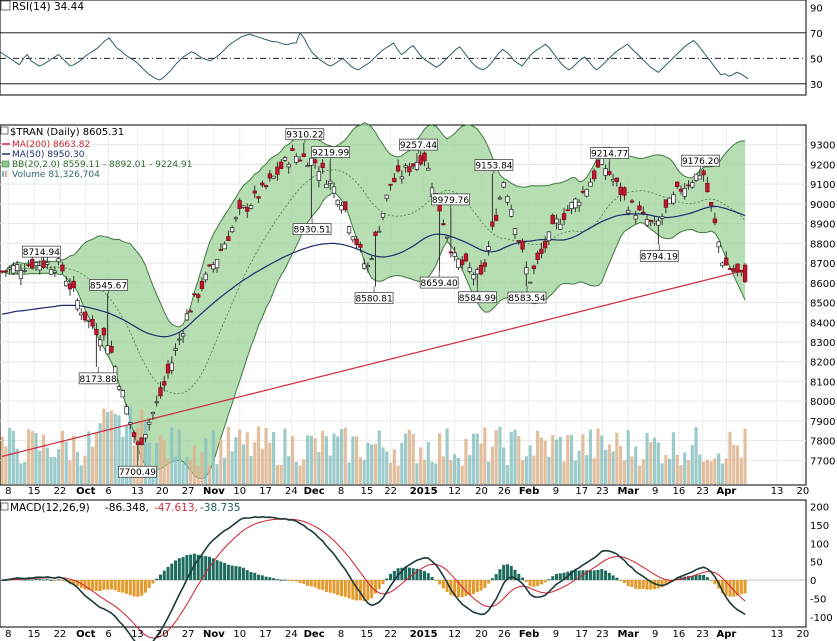  Describe the element at coordinates (822, 244) in the screenshot. I see `price-tick-label: 8800` at that location.